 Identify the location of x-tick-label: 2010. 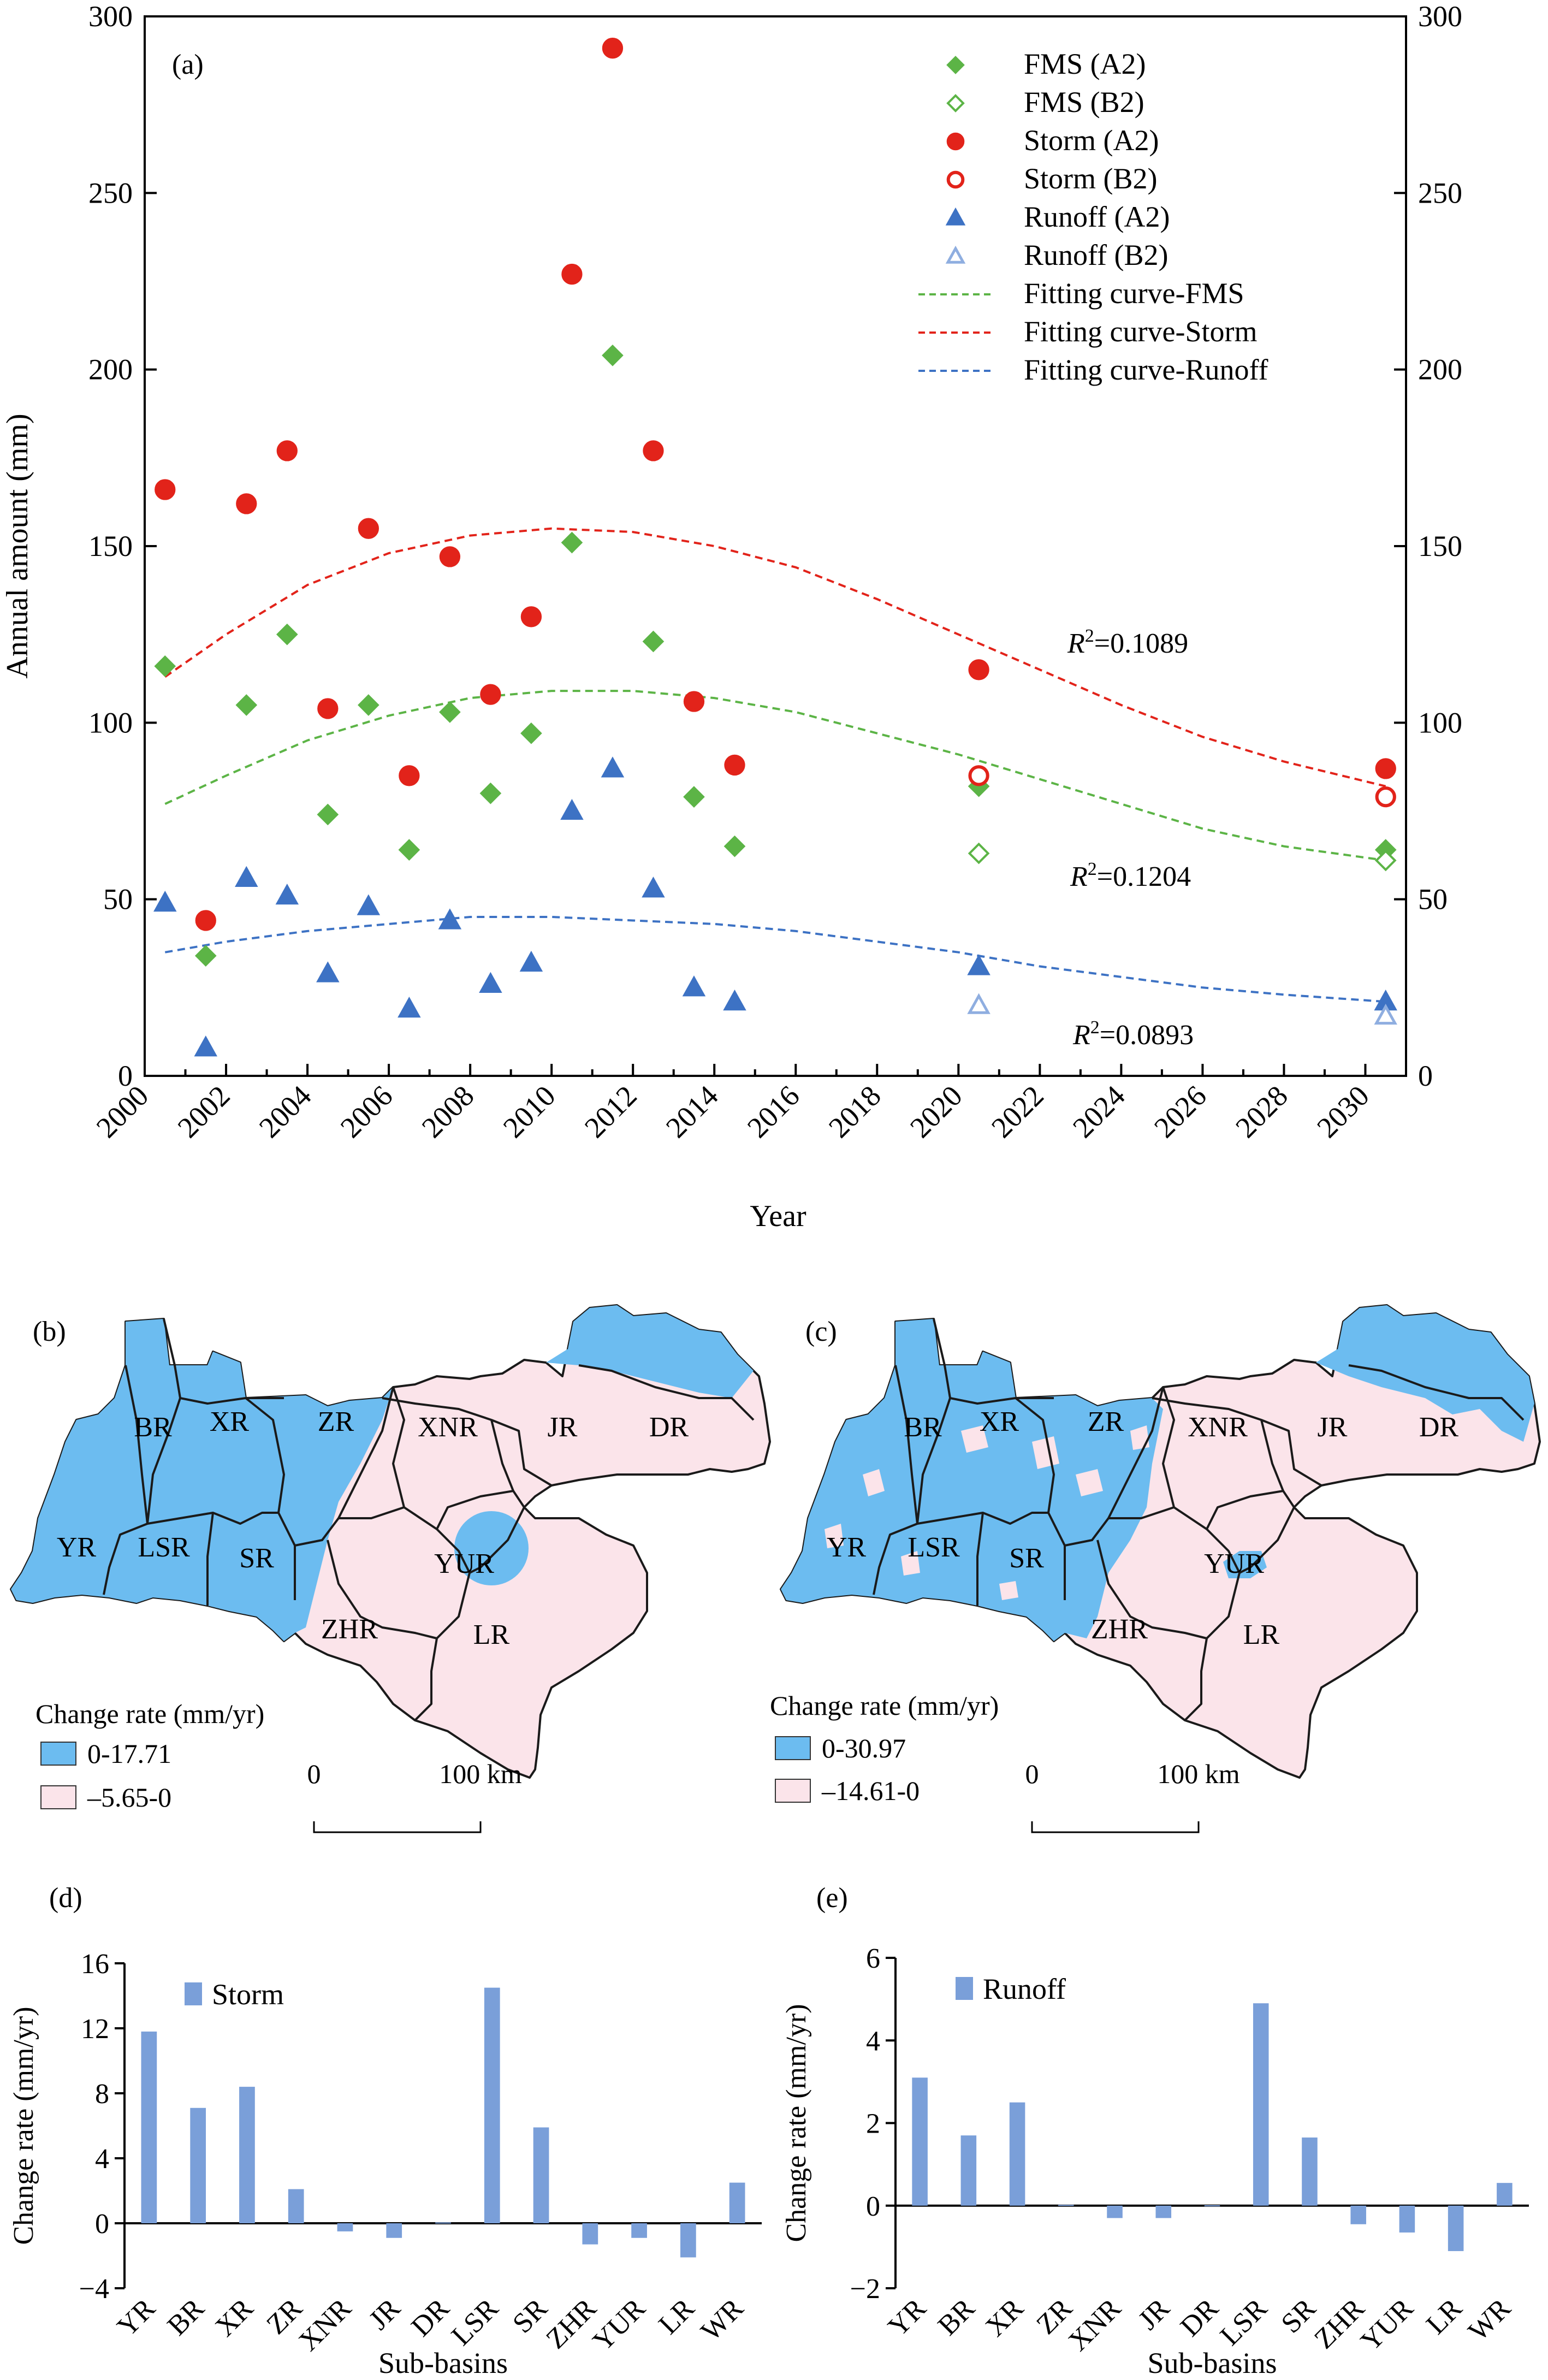
(529, 1111).